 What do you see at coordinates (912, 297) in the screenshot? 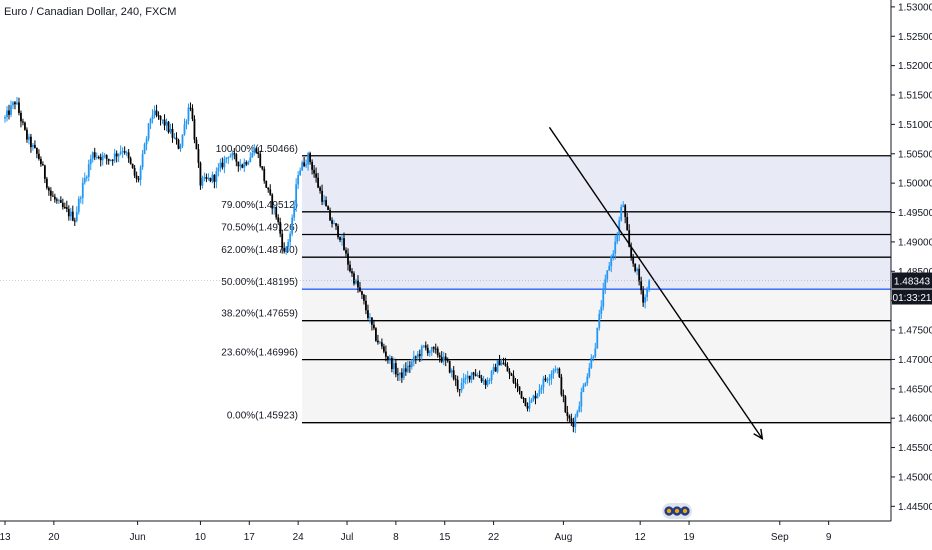
I see `countdown-tag` at bounding box center [912, 297].